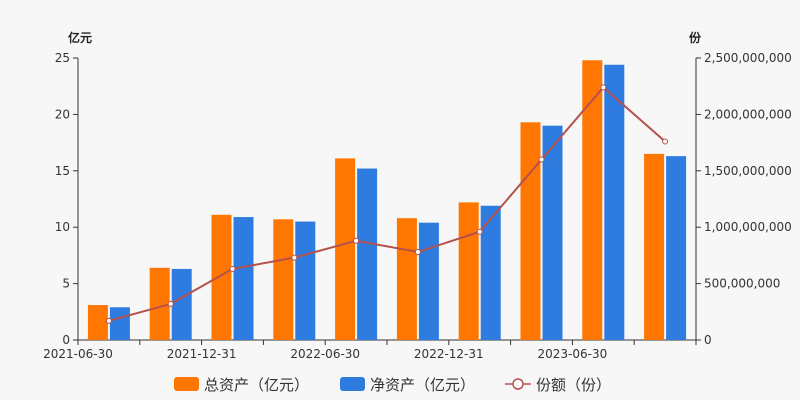 This screenshot has height=400, width=800. I want to click on x-tick-label: 2023-06-30, so click(573, 354).